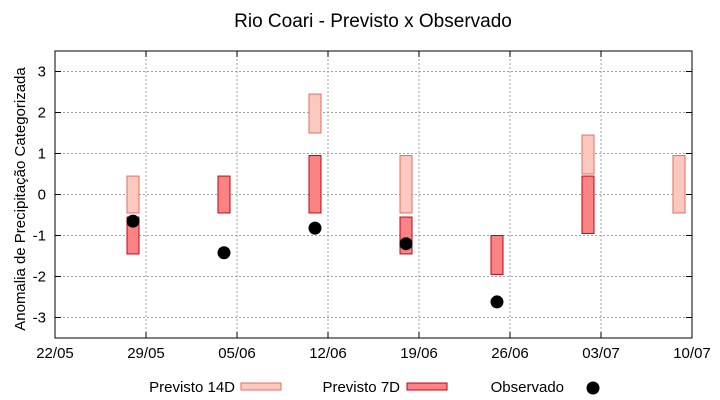 The width and height of the screenshot is (720, 400). Describe the element at coordinates (146, 353) in the screenshot. I see `x-tick-label: 29/05` at that location.